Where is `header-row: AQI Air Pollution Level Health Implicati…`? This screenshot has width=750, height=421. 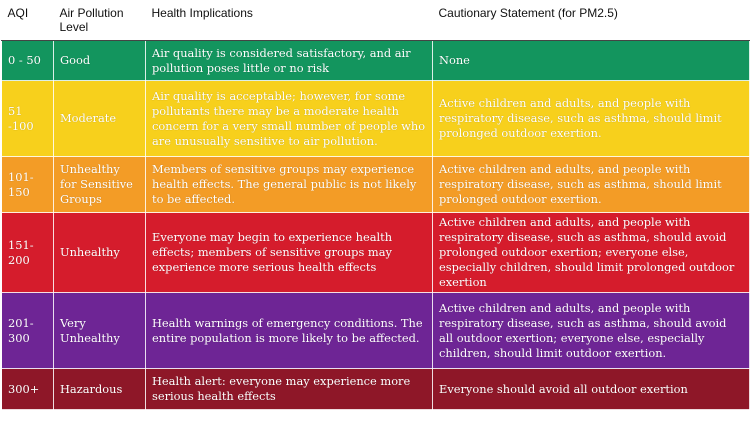 header-row: AQI Air Pollution Level Health Implicati… is located at coordinates (375, 20).